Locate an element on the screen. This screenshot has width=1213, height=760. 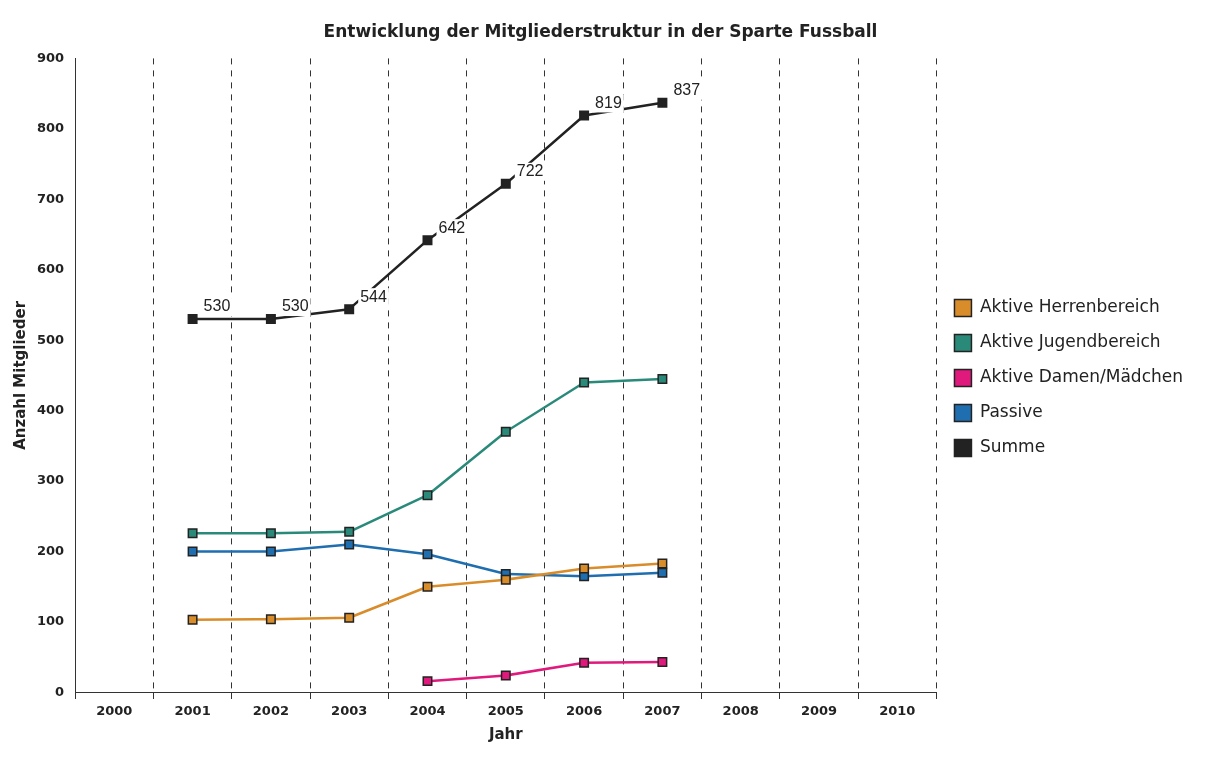
x-axis-title: Jahr is located at coordinates (505, 733).